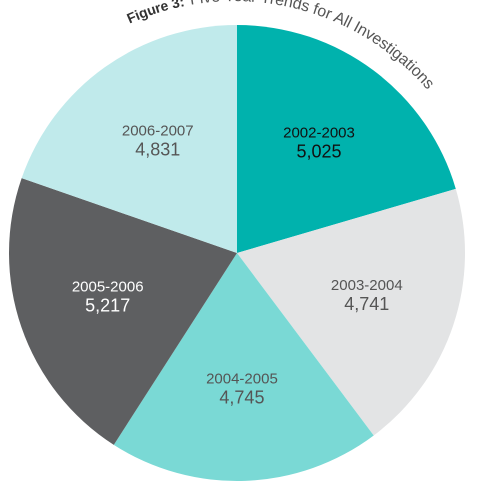  Describe the element at coordinates (367, 285) in the screenshot. I see `slice-category: 2003-2004` at that location.